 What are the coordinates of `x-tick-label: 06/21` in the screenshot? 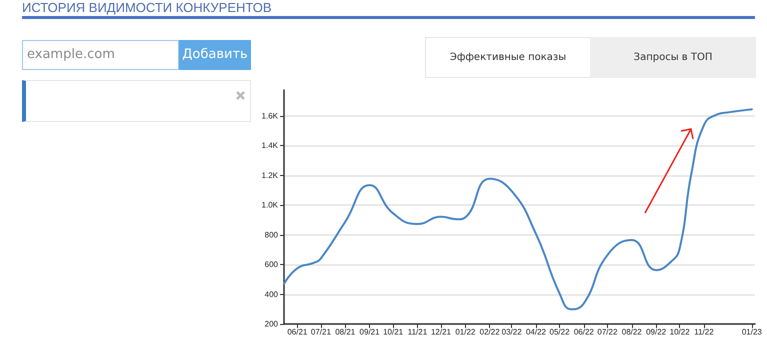 It's located at (297, 332).